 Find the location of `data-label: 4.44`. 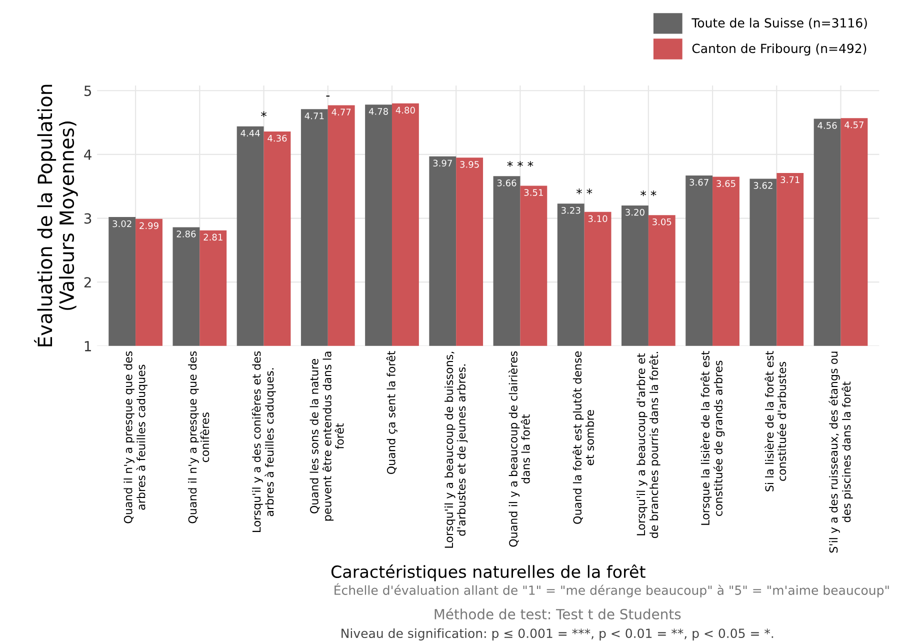

data-label: 4.44 is located at coordinates (250, 133).